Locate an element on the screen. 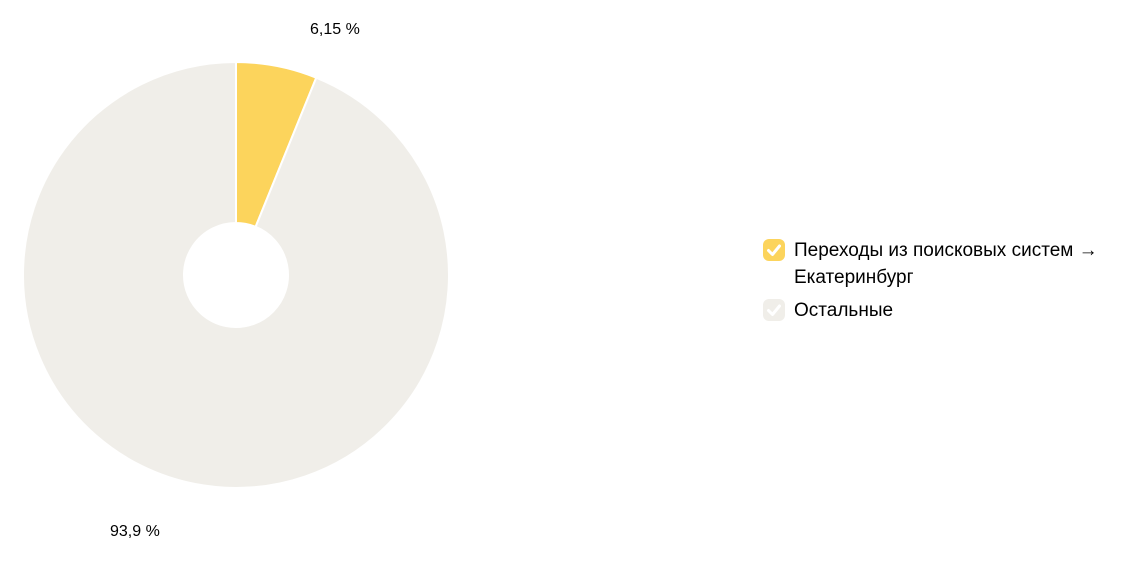 The image size is (1146, 572). legend-label: Остальные is located at coordinates (844, 310).